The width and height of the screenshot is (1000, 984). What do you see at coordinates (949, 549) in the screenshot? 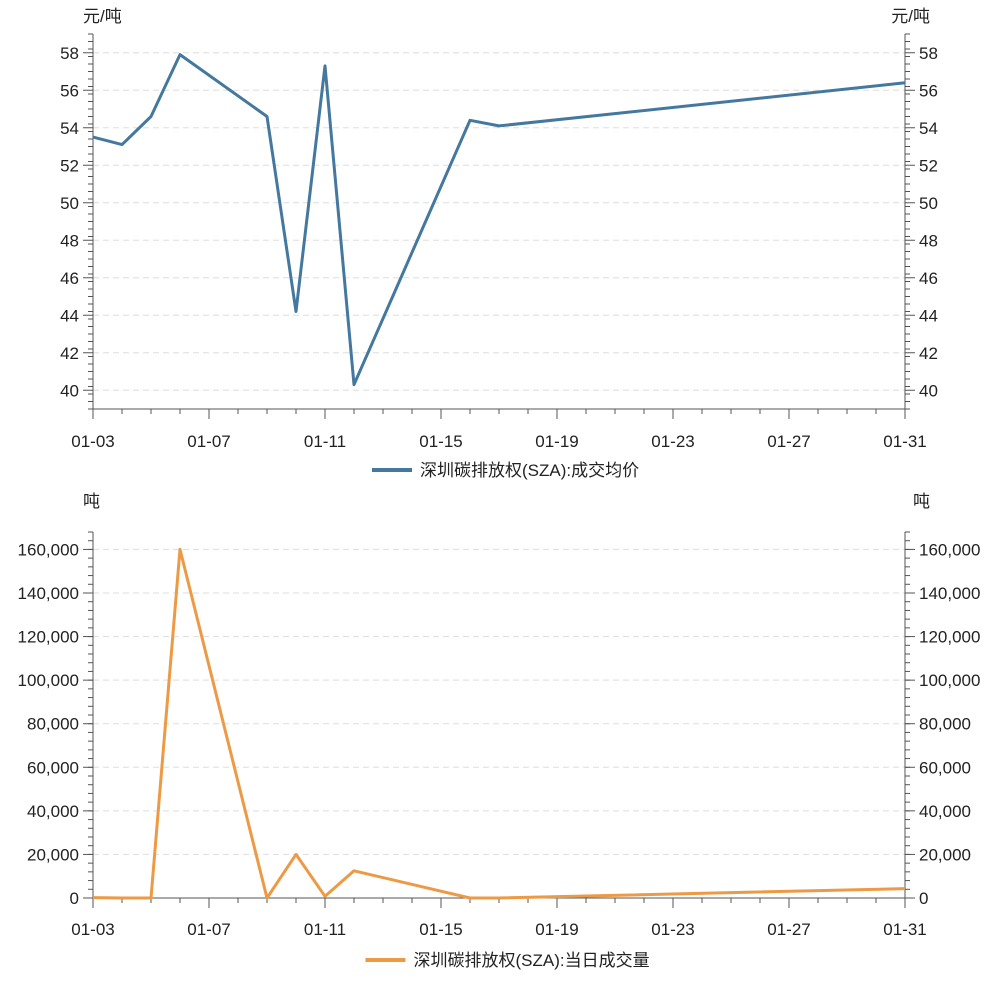
I see `y-tick-label-right: 160,000` at bounding box center [949, 549].